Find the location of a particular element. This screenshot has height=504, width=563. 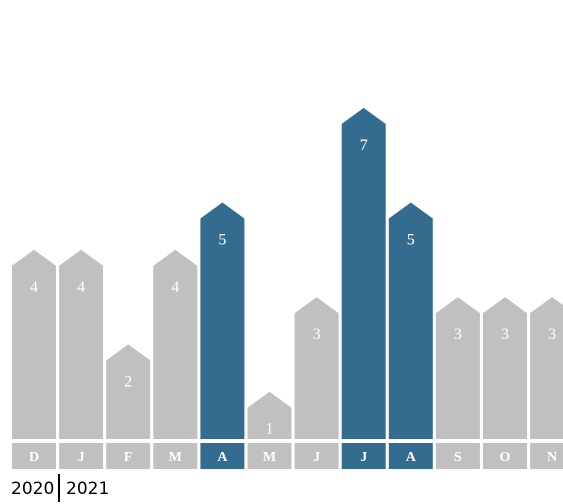

bar-value-label-6: 3 is located at coordinates (317, 334).